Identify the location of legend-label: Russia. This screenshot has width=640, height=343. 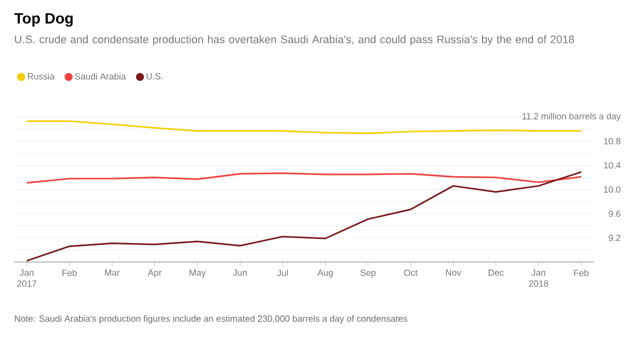
(41, 76).